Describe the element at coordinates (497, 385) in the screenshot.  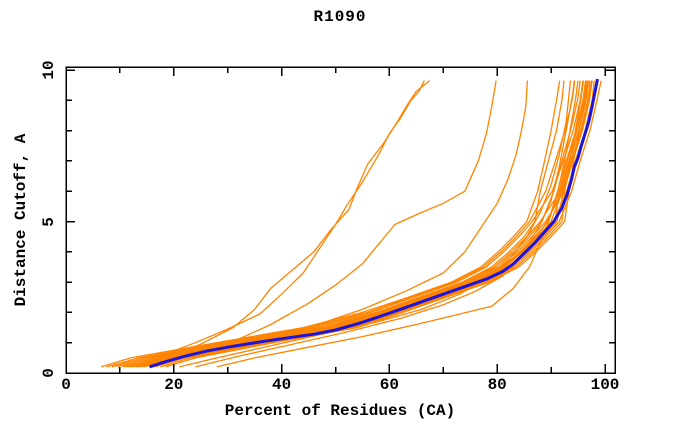
I see `x-tick-label-80: 80` at that location.